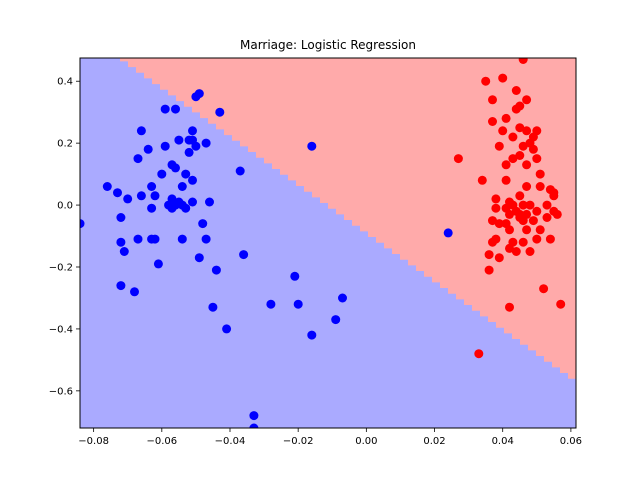 The image size is (640, 480). What do you see at coordinates (298, 441) in the screenshot?
I see `x-tick-label: −0.02` at bounding box center [298, 441].